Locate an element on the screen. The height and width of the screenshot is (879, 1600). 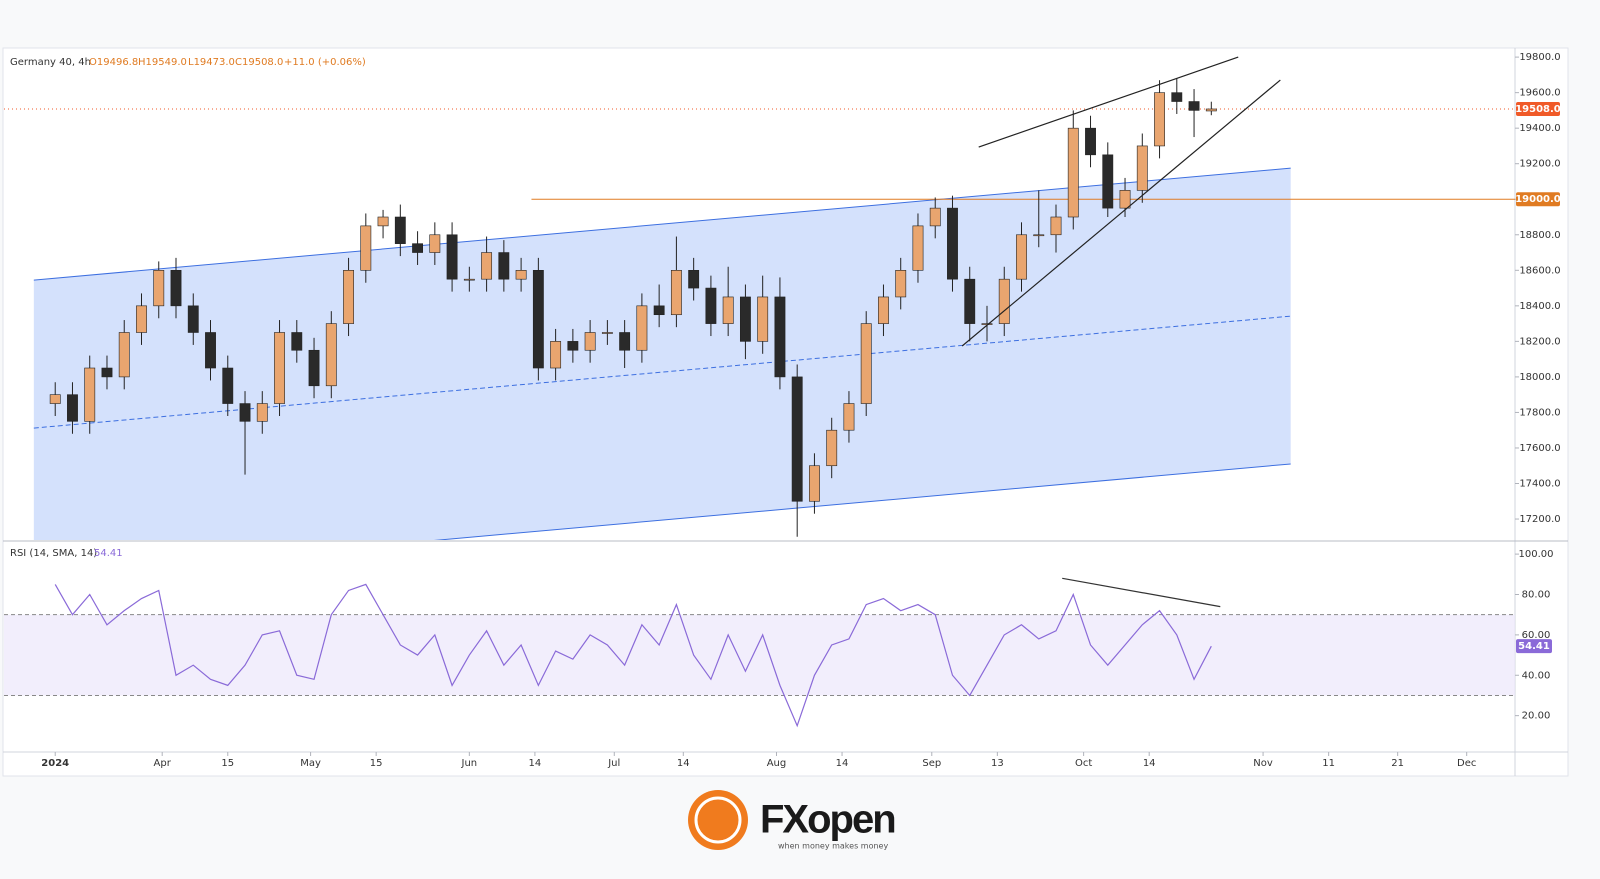
y-tick-label: 100.00 is located at coordinates (1536, 554).